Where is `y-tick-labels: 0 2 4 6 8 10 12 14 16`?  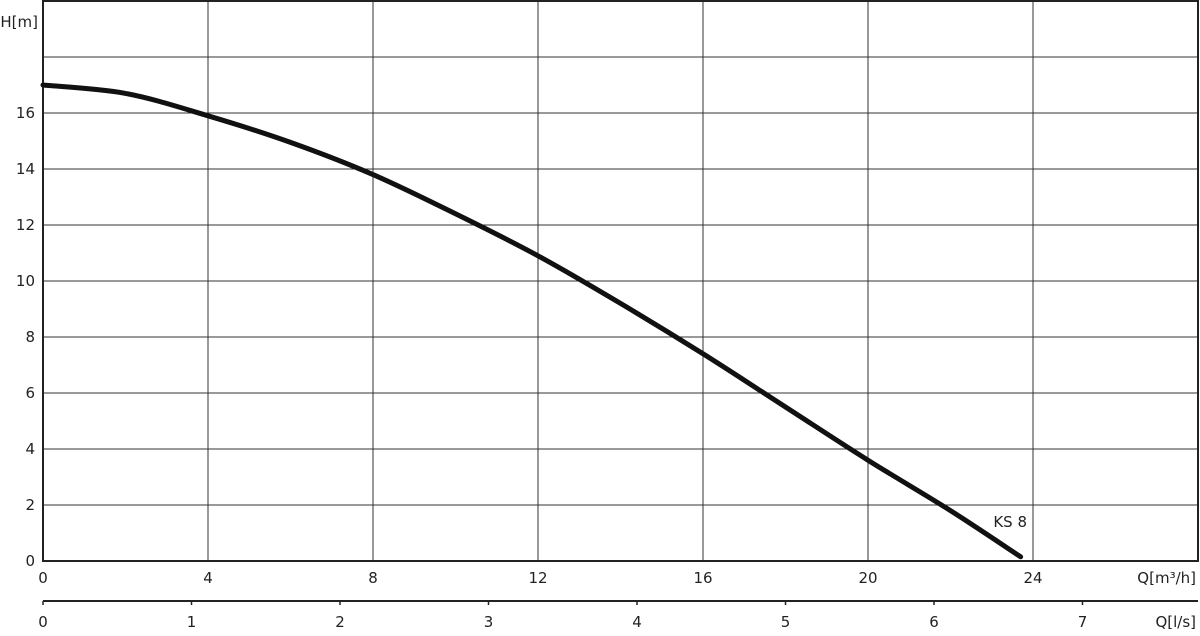
y-tick-labels: 0 2 4 6 8 10 12 14 16 is located at coordinates (25, 337).